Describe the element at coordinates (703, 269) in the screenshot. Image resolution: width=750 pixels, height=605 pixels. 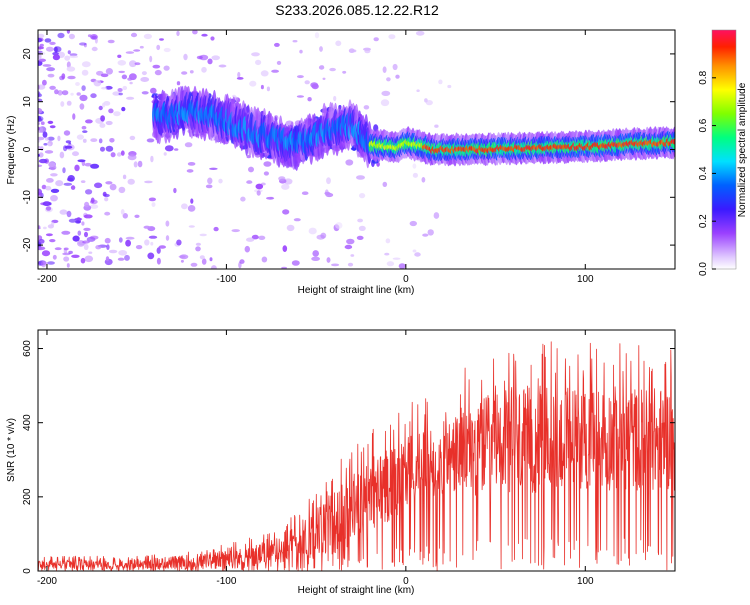
I see `colorbar-tick-label: 0.0` at that location.